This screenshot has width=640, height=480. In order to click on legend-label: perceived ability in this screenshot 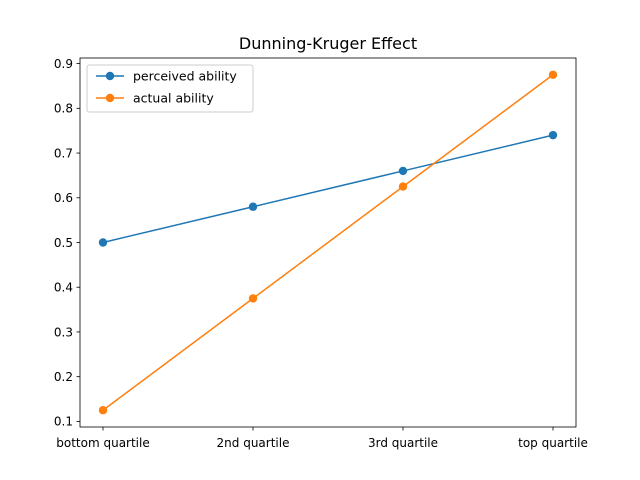, I will do `click(185, 76)`.